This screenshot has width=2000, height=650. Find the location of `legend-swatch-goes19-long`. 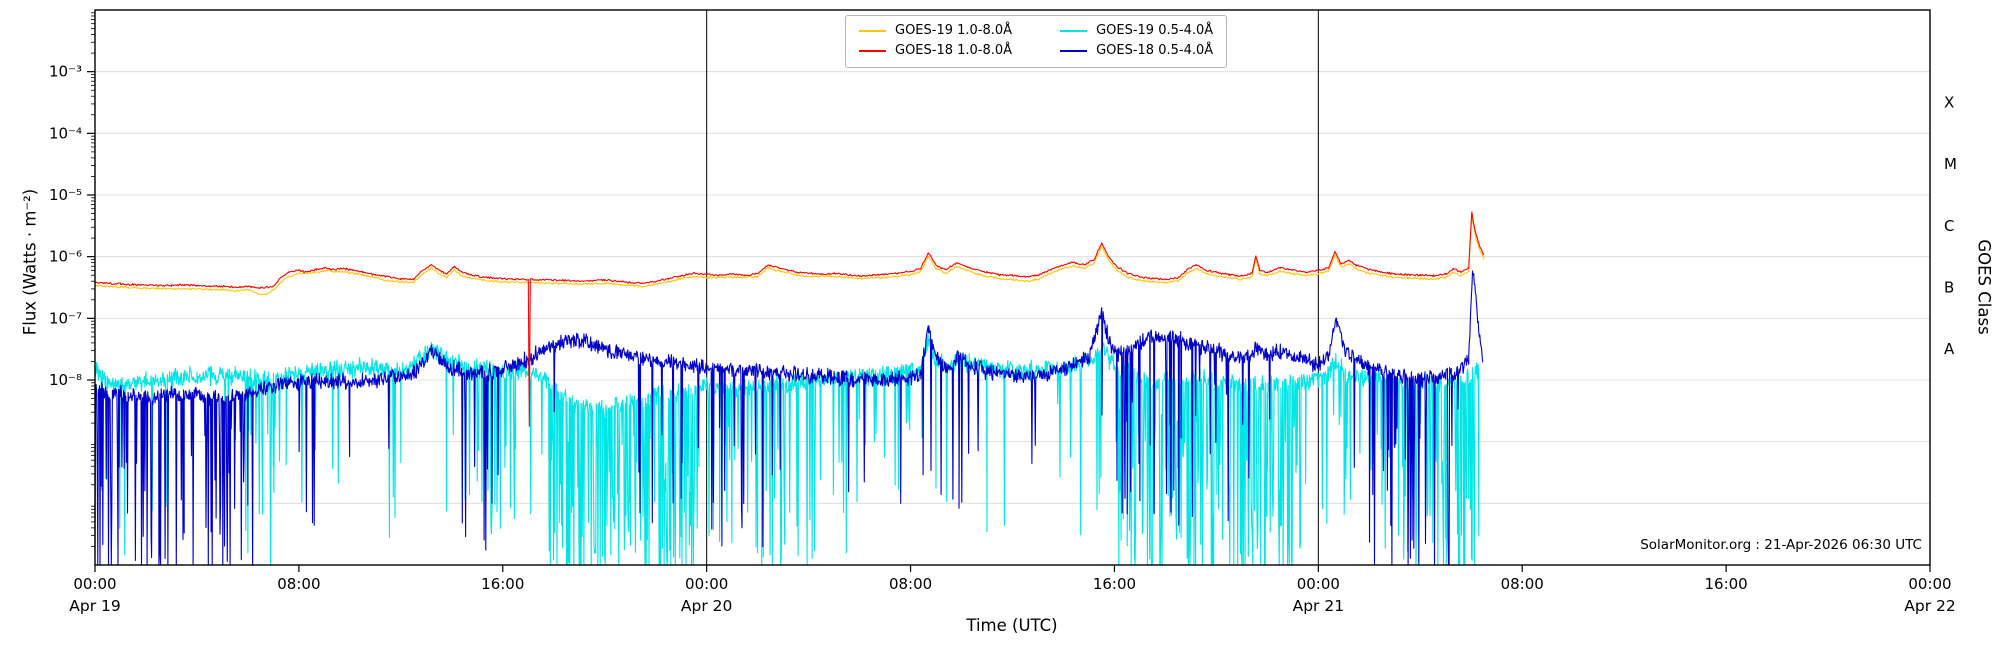

legend-swatch-goes19-long is located at coordinates (872, 31).